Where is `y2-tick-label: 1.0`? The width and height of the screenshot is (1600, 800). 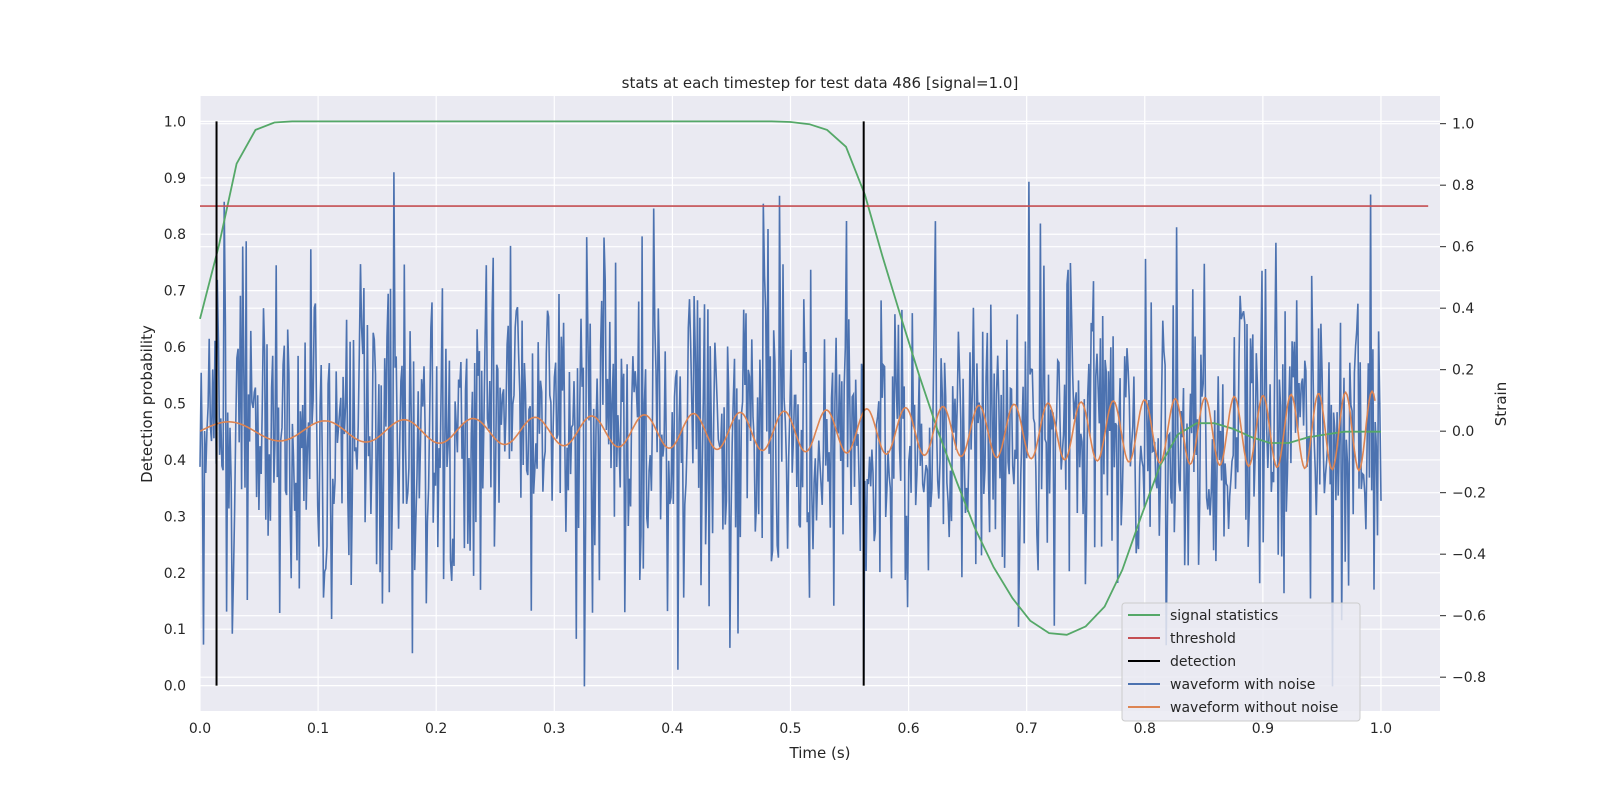 y2-tick-label: 1.0 is located at coordinates (1463, 125).